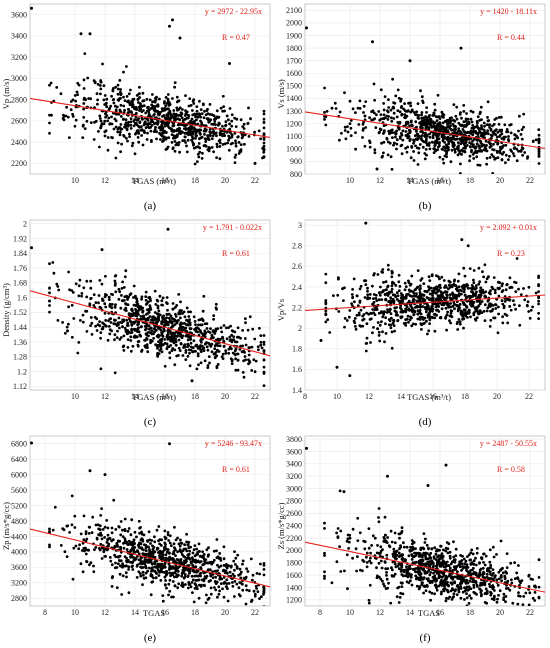 Image resolution: width=550 pixels, height=648 pixels. What do you see at coordinates (31, 8) in the screenshot?
I see `outlier-point` at bounding box center [31, 8].